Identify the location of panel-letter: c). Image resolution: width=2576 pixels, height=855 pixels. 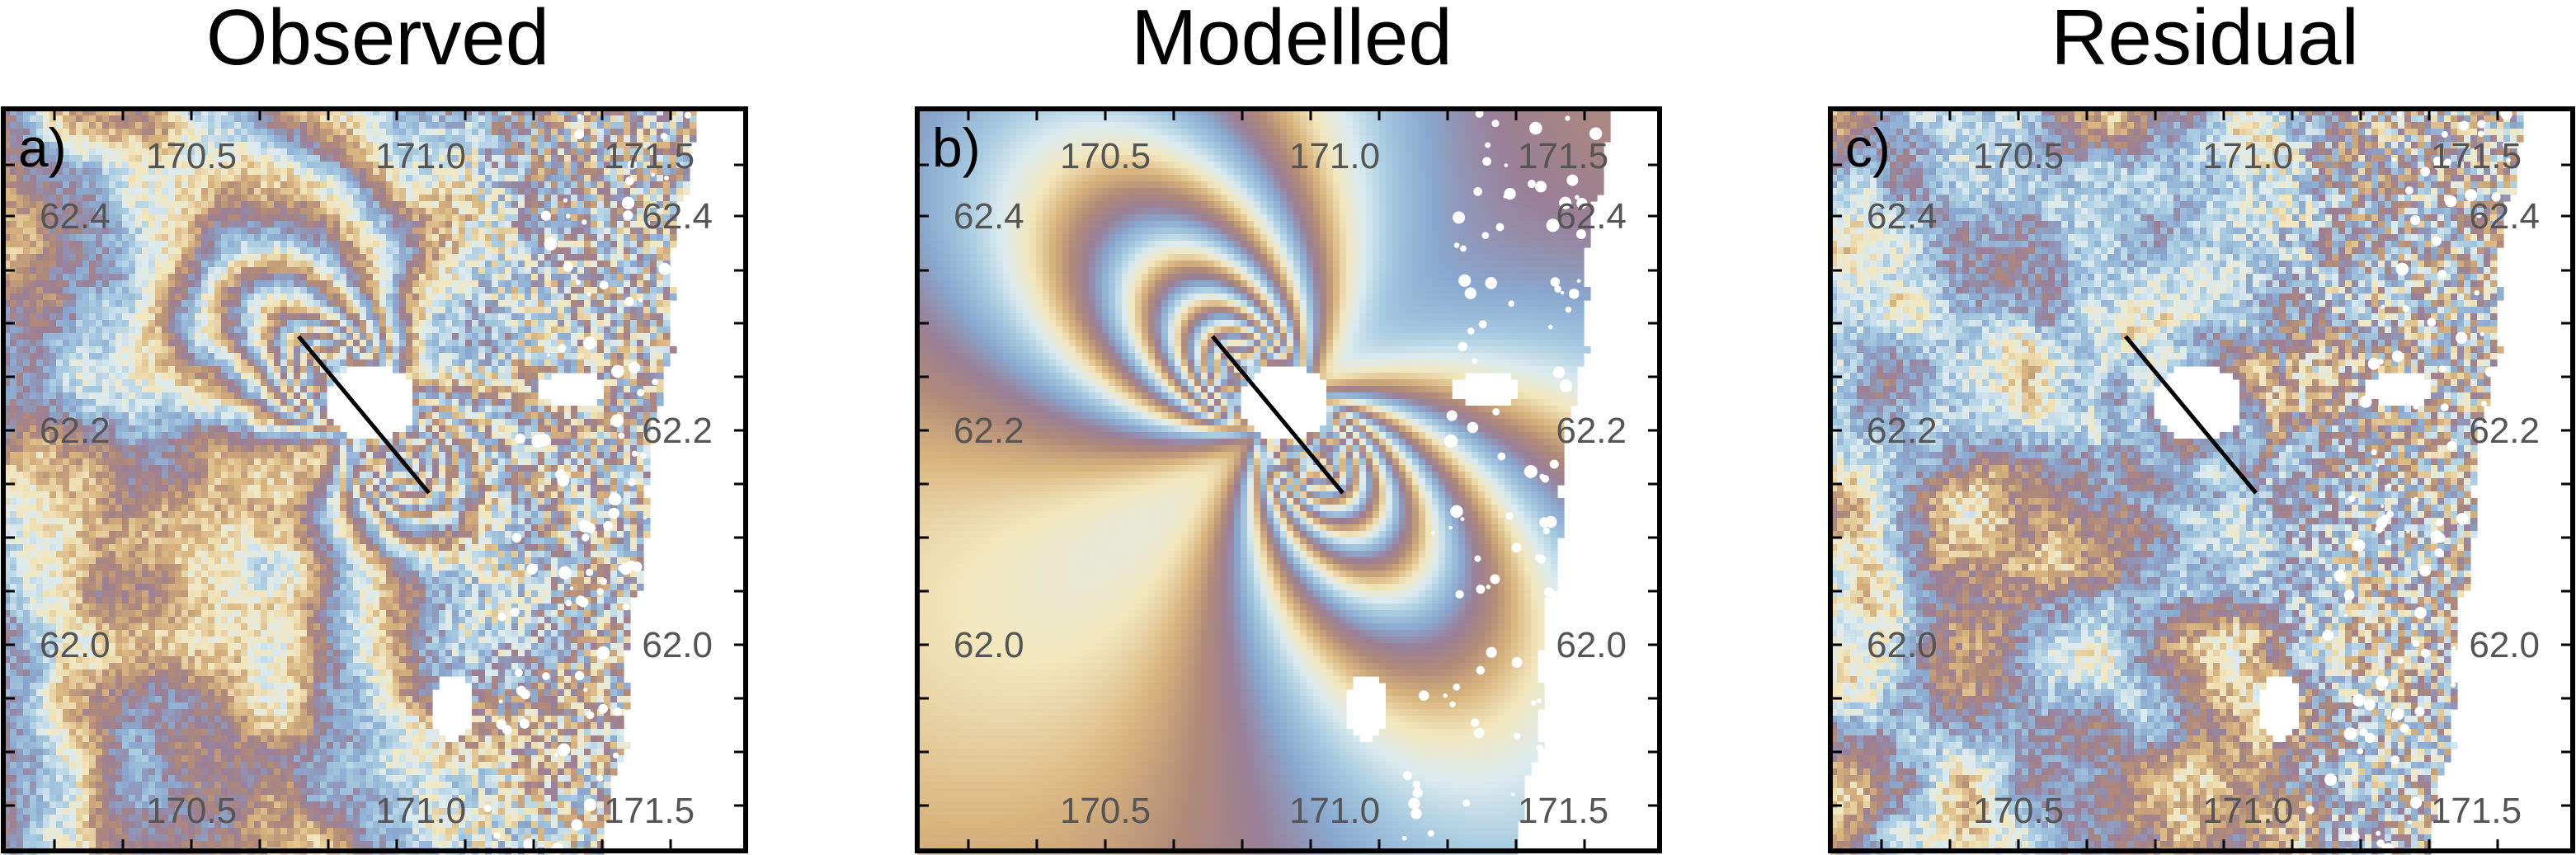
(1868, 147).